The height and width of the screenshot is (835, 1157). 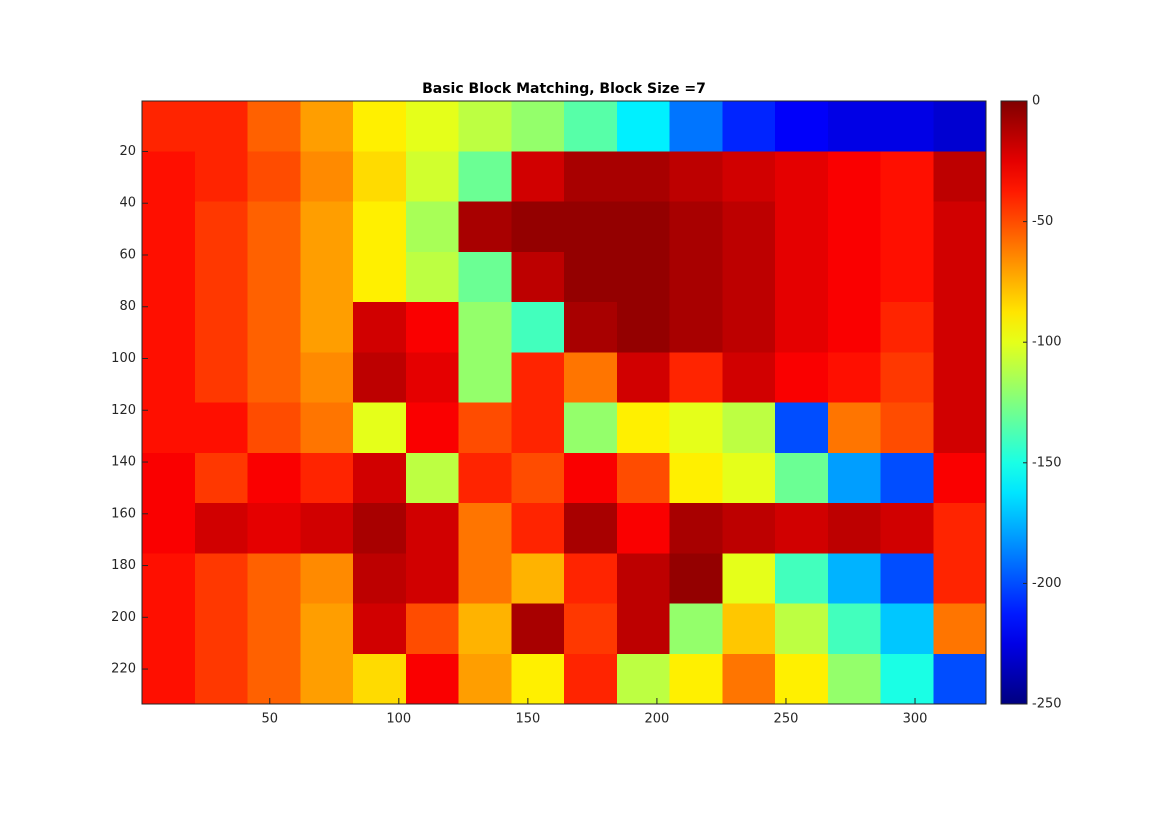 I want to click on x-tick-label: 200, so click(x=657, y=719).